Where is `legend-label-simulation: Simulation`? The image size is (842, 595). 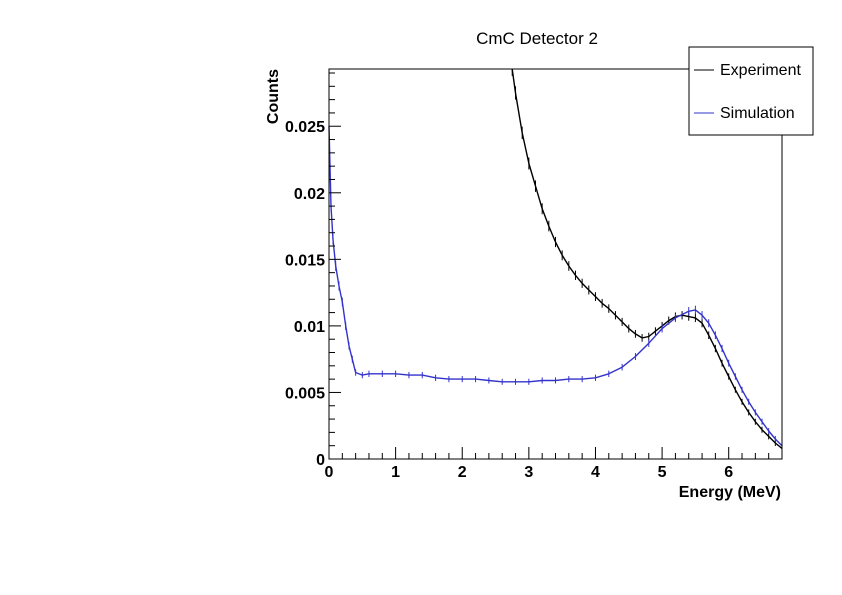 legend-label-simulation: Simulation is located at coordinates (757, 113).